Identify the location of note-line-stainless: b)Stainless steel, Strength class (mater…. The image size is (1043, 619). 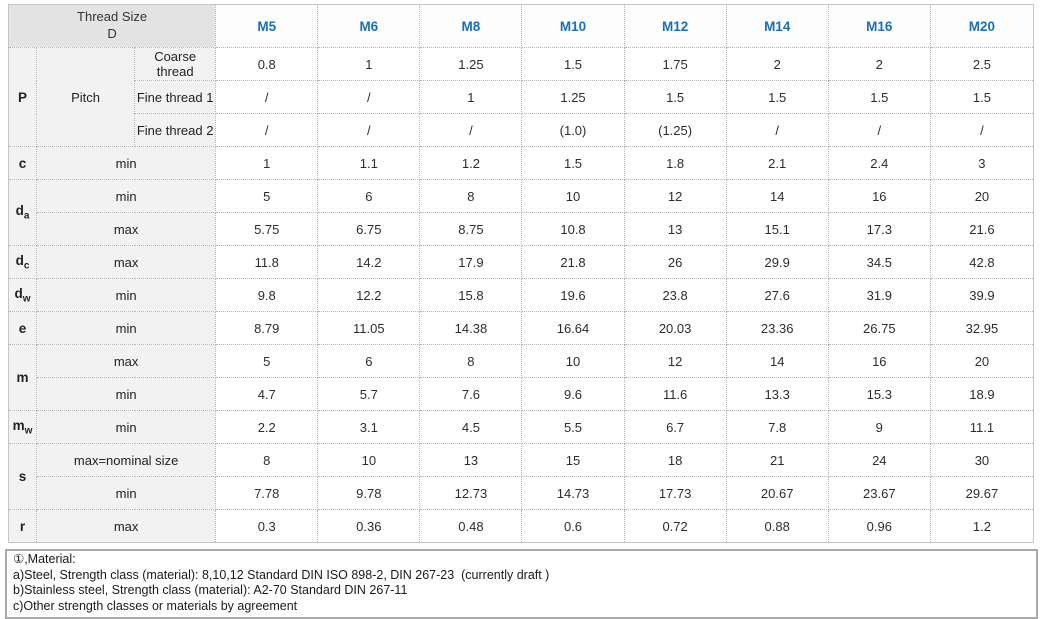
(210, 590).